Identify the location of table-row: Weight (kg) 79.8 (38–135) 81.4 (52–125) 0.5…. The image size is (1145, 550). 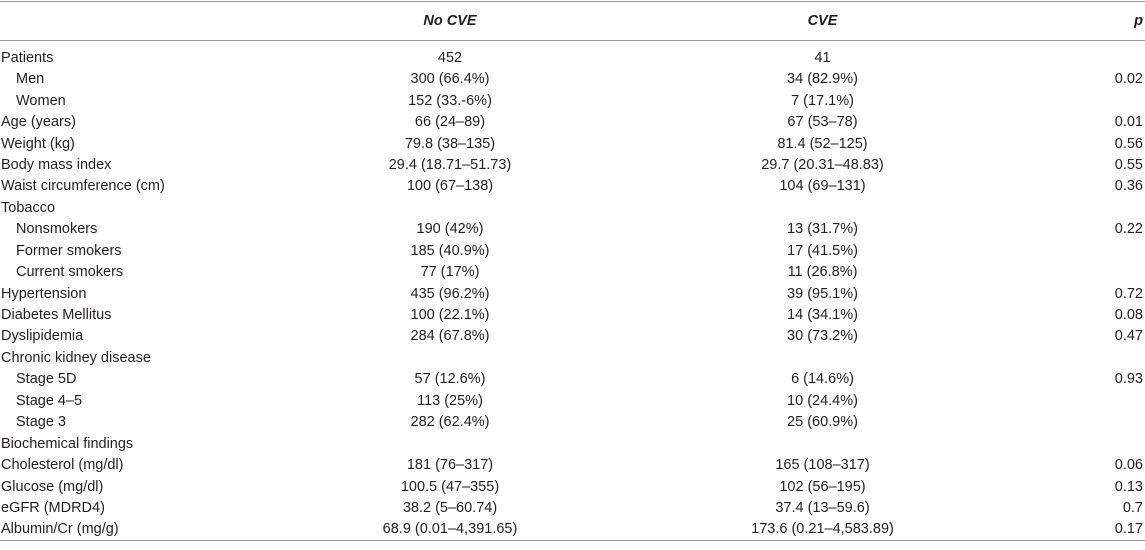
(572, 143).